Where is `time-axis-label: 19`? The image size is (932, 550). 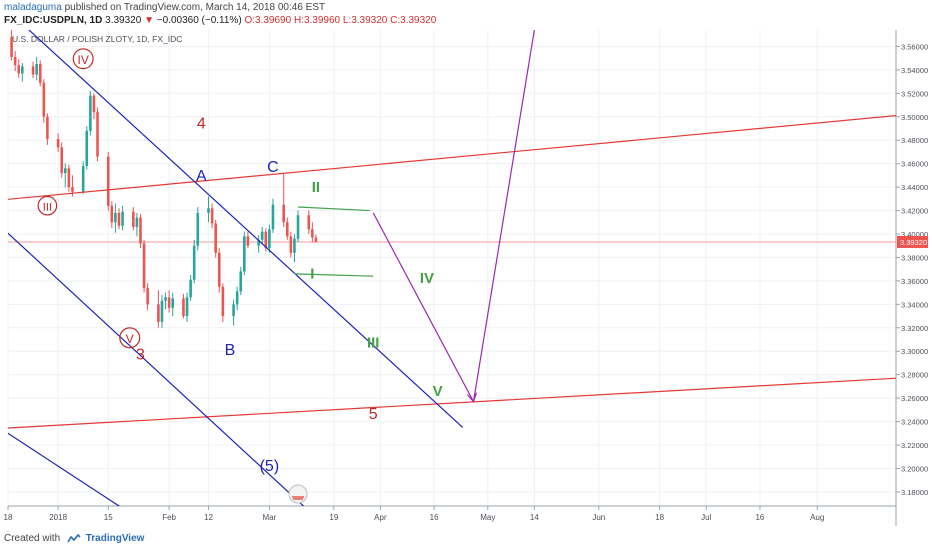
time-axis-label: 19 is located at coordinates (333, 517).